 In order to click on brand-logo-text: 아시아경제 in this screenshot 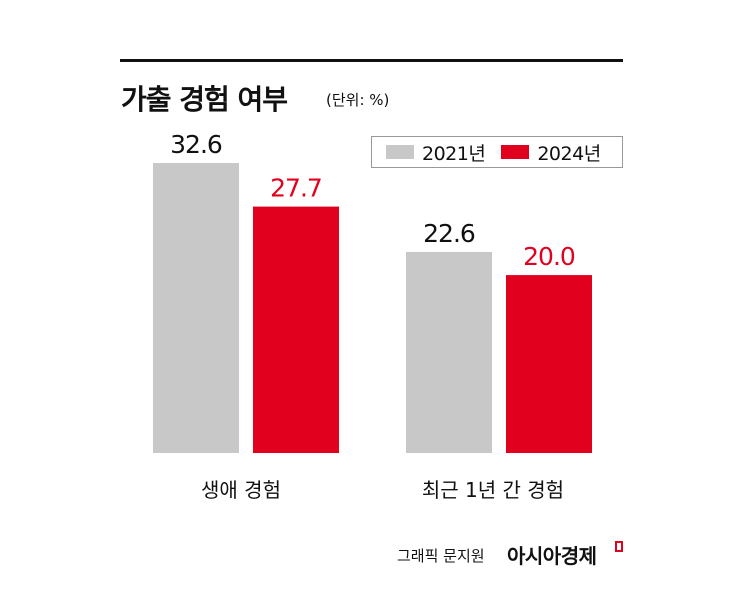, I will do `click(552, 556)`.